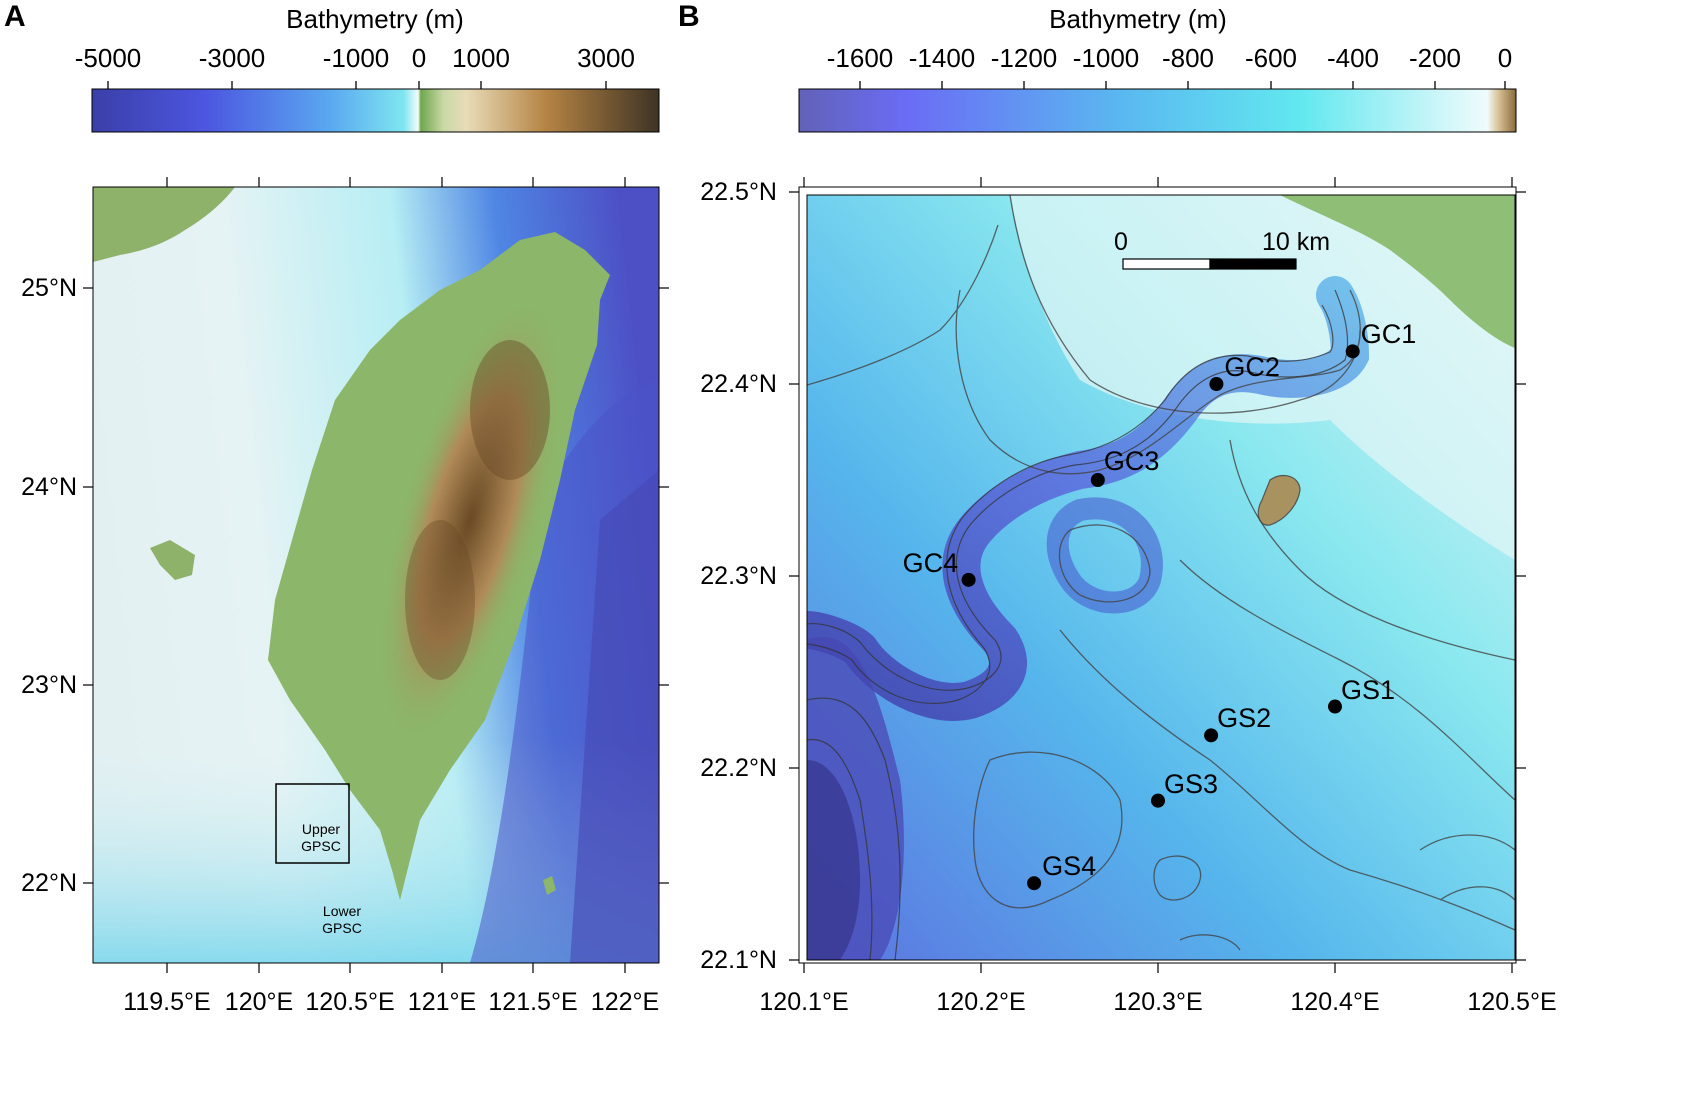 This screenshot has width=1700, height=1108. Describe the element at coordinates (49, 487) in the screenshot. I see `panel-a-lat-label: 24°N` at that location.